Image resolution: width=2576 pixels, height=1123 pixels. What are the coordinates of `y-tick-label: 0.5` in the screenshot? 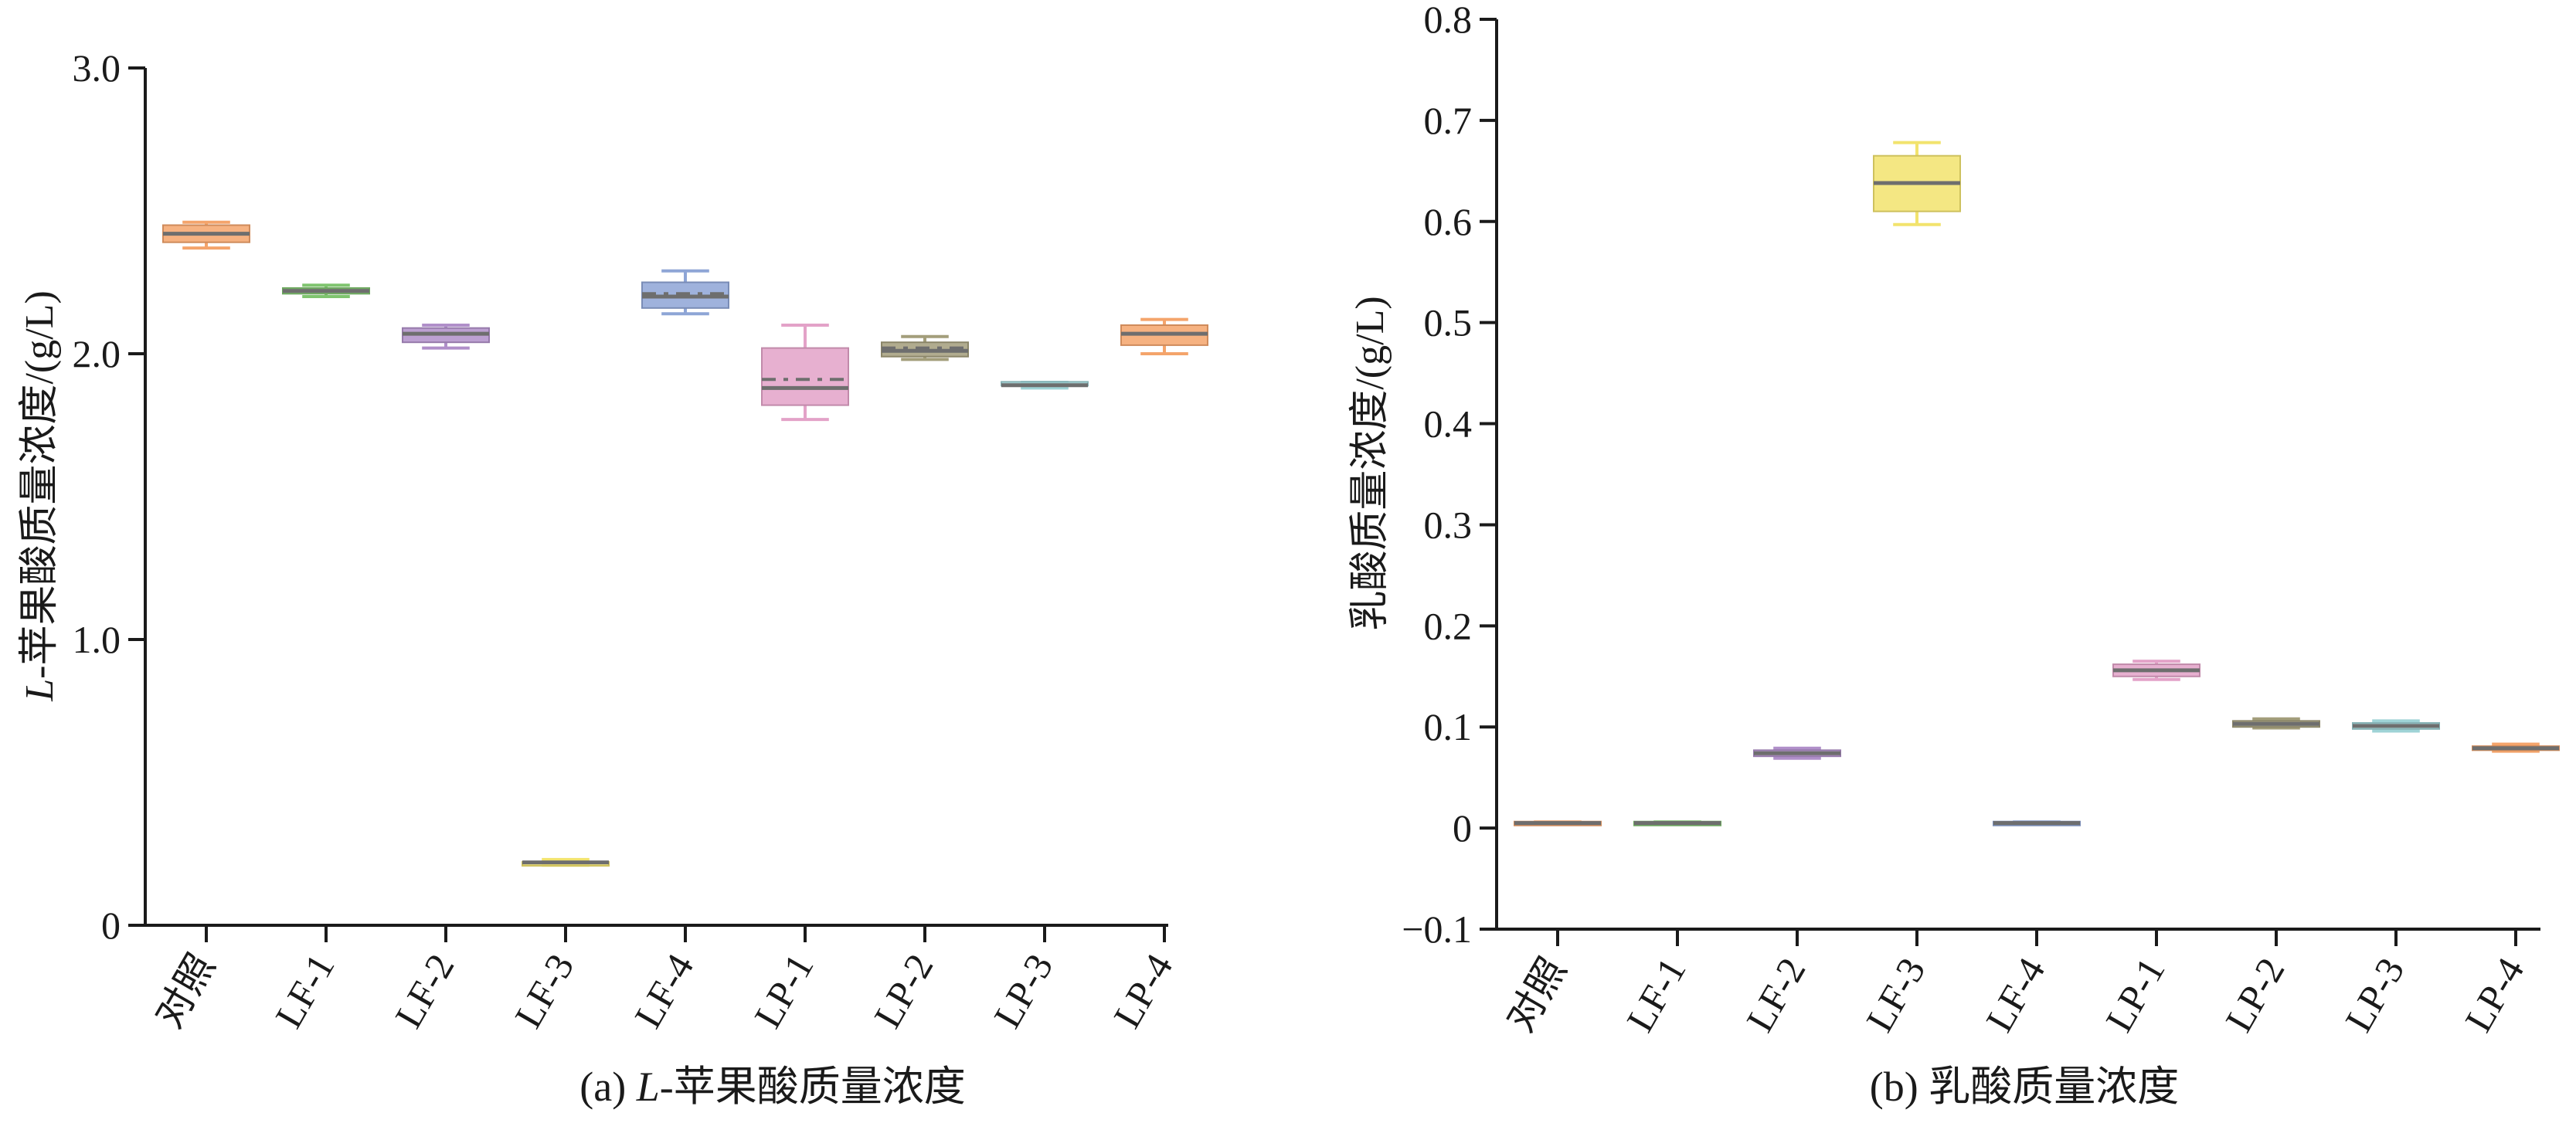 It's located at (1448, 323).